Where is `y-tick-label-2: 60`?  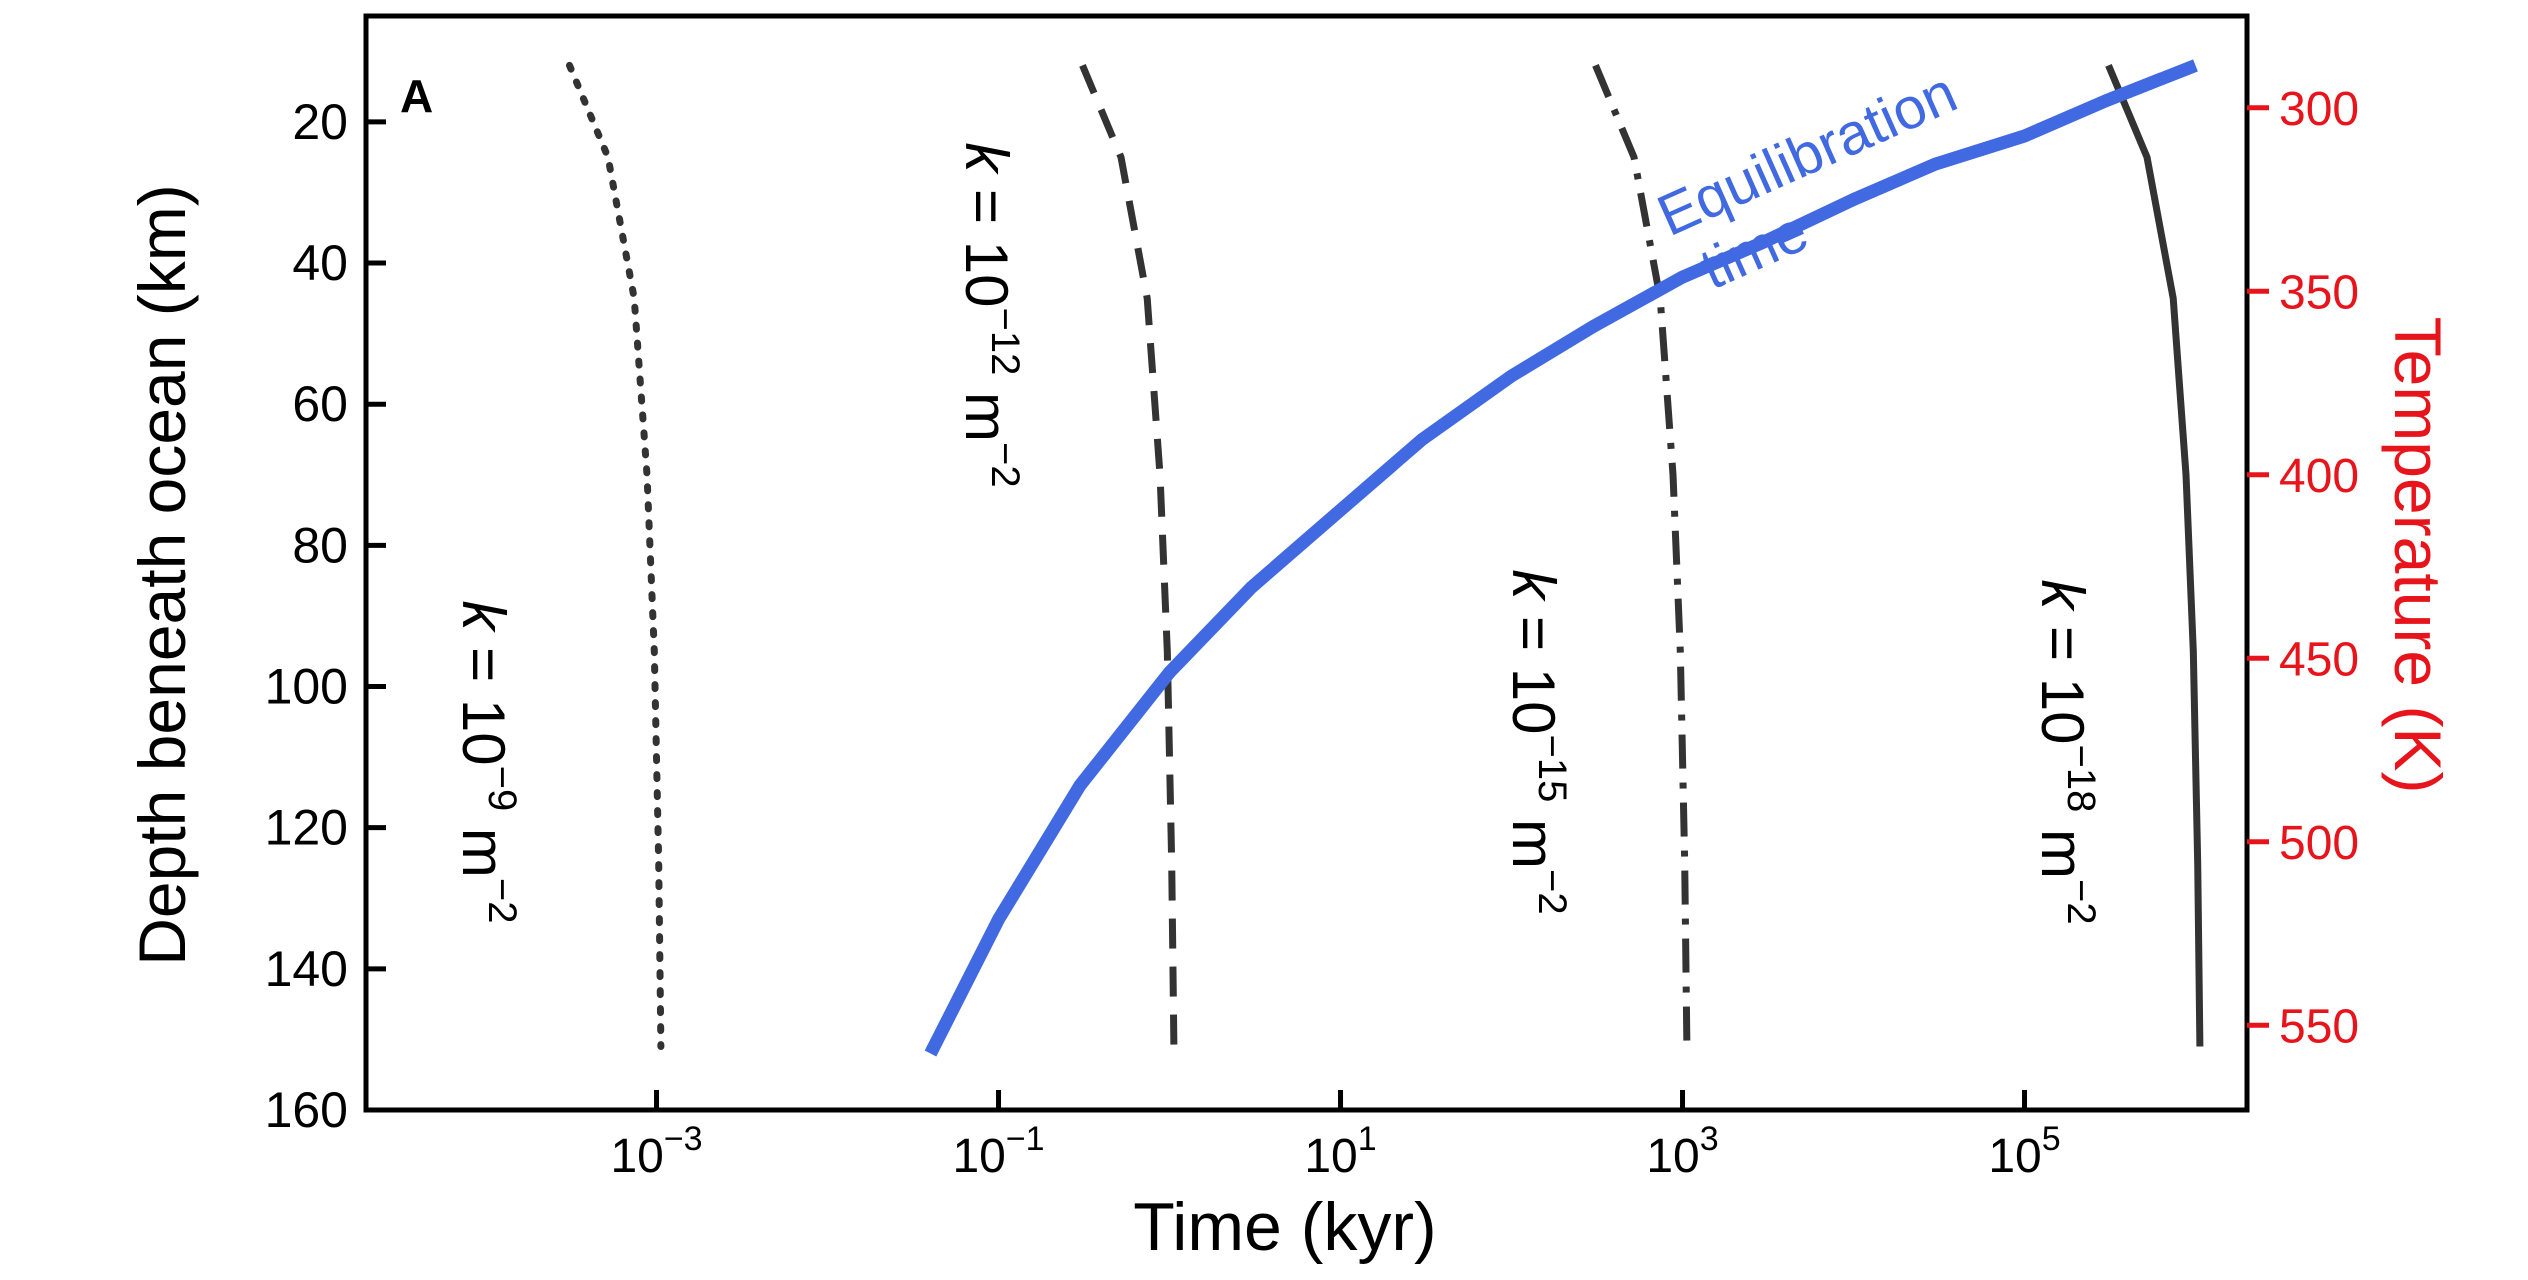 y-tick-label-2: 60 is located at coordinates (320, 404).